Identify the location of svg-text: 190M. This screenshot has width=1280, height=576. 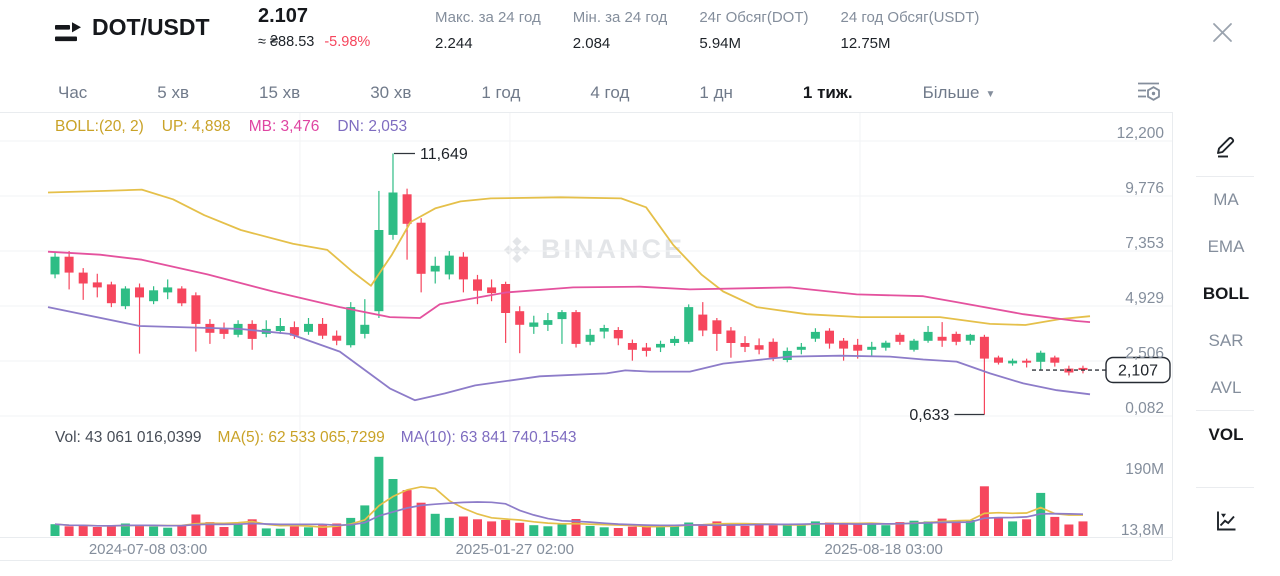
(1144, 469).